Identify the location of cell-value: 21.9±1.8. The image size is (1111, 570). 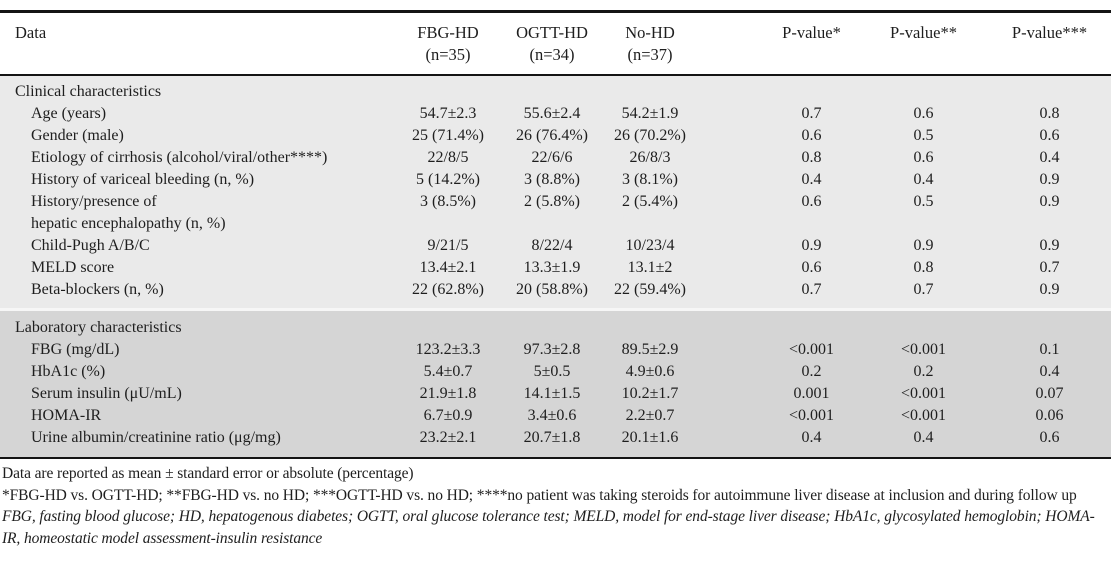
(448, 393).